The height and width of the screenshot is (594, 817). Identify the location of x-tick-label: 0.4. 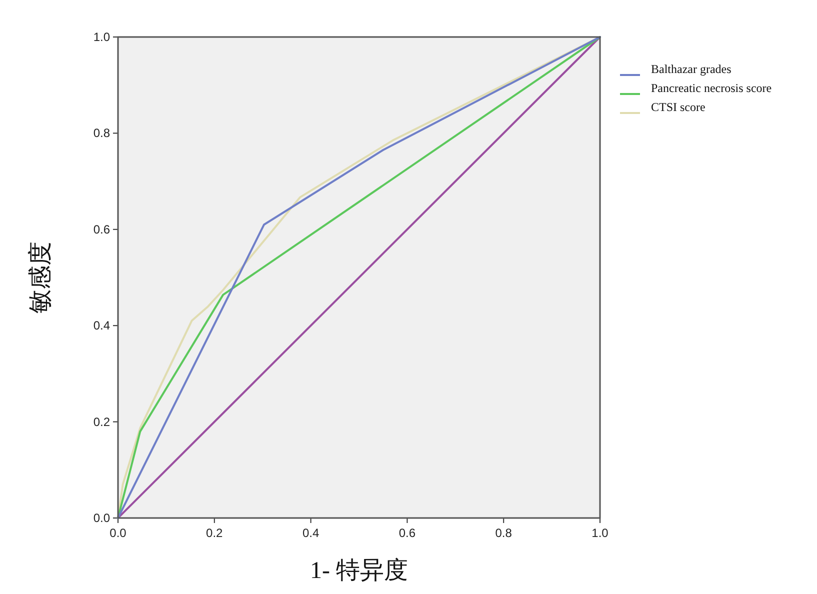
(311, 533).